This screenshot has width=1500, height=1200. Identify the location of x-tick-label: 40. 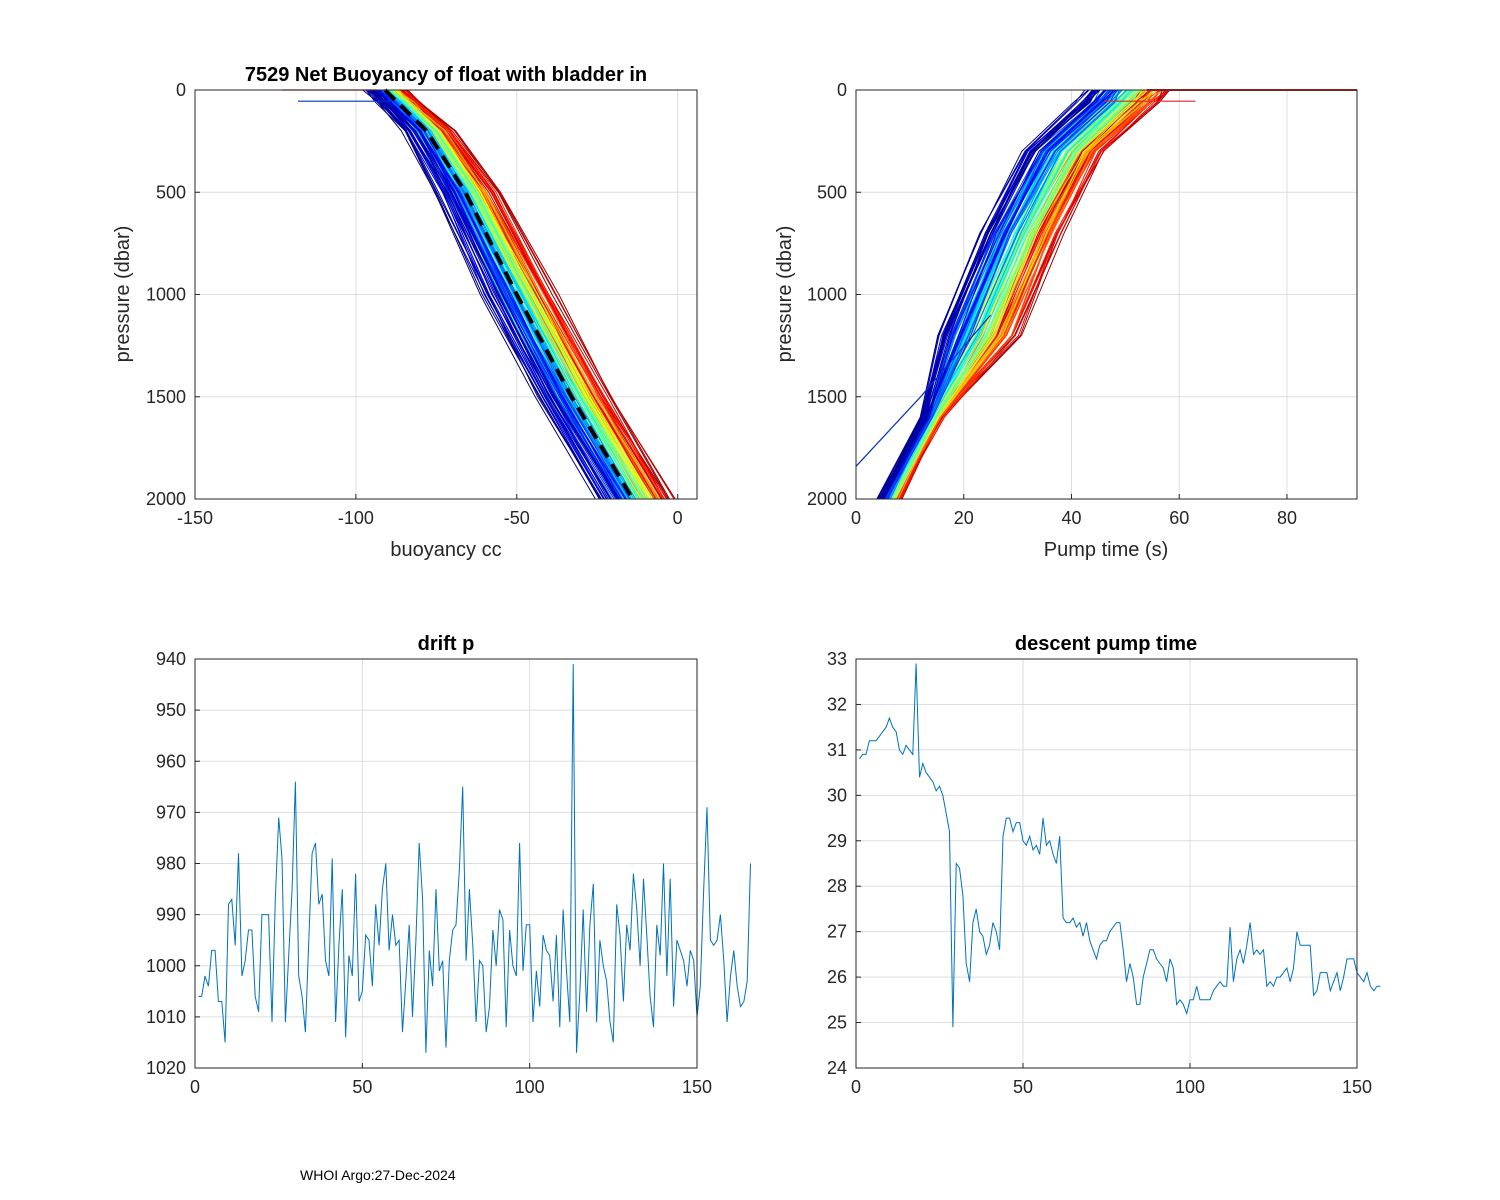
(1071, 518).